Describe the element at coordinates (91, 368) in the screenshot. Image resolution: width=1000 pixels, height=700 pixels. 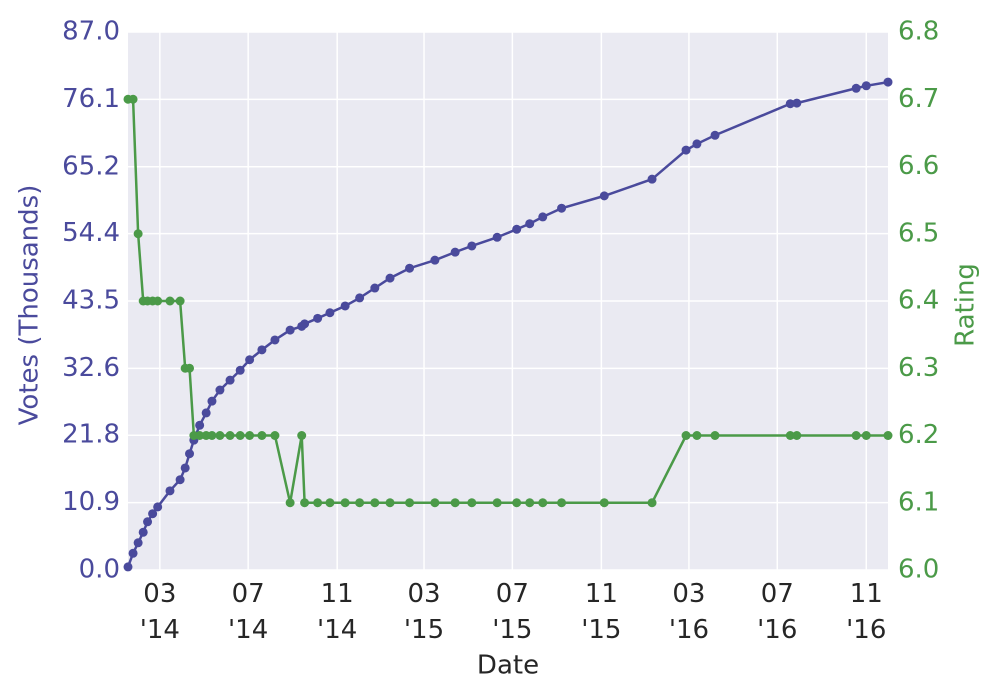
I see `y-tick-label: 32.6` at that location.